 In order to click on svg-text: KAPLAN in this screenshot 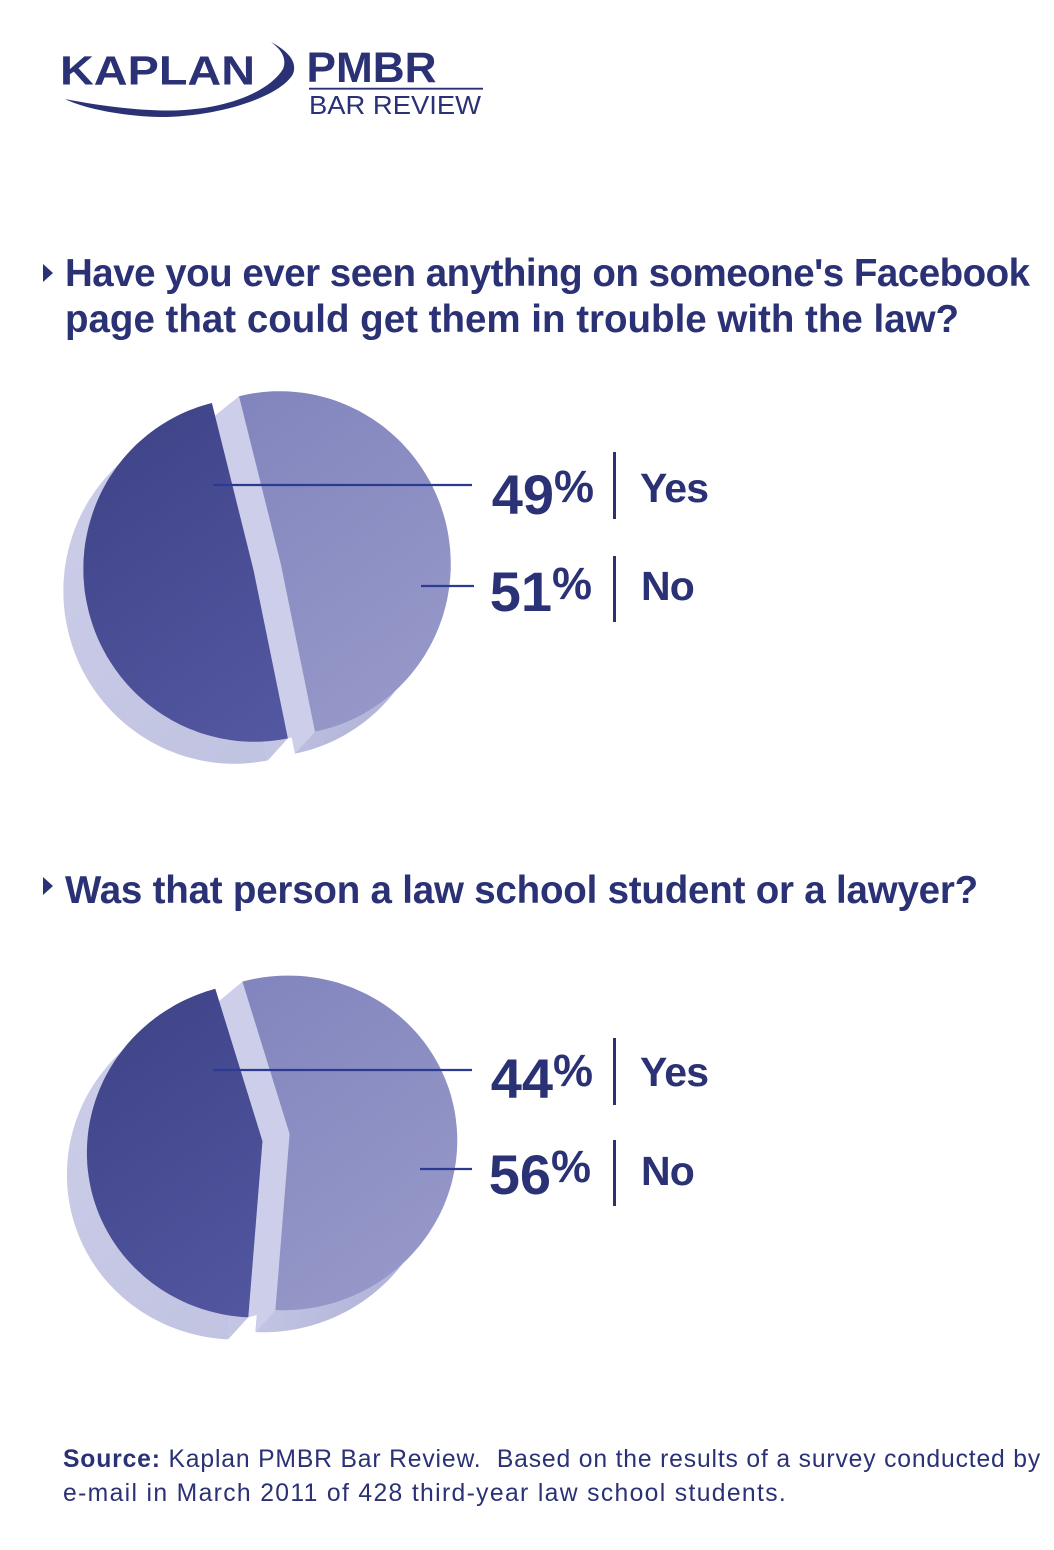, I will do `click(157, 71)`.